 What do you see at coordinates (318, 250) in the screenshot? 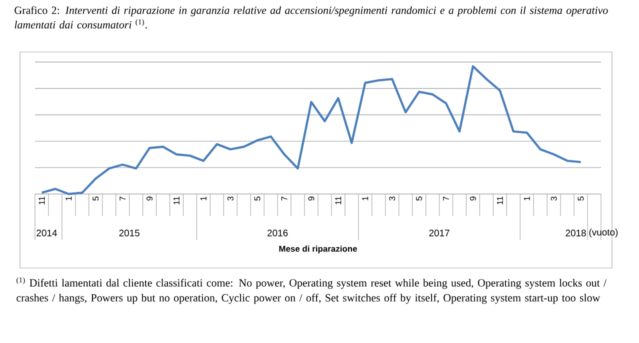
I see `x-axis-title: Mese di riparazione` at bounding box center [318, 250].